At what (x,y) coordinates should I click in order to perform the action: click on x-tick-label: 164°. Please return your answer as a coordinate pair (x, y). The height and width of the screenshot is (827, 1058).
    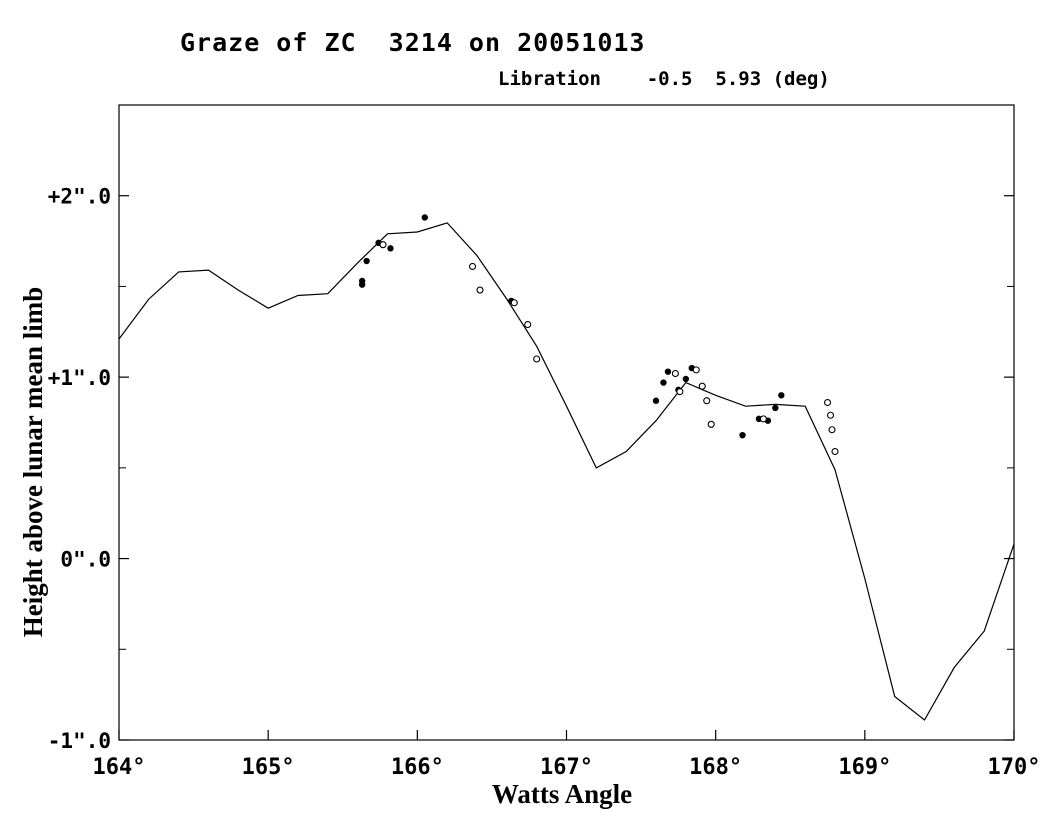
    Looking at the image, I should click on (119, 767).